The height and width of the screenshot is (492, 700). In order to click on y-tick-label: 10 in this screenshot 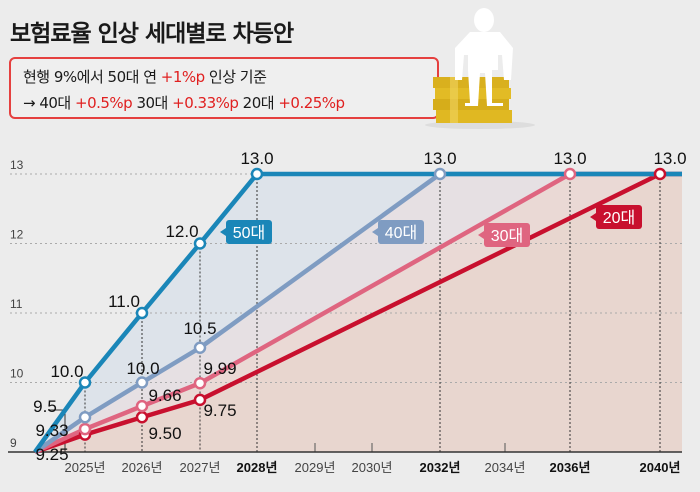, I will do `click(17, 374)`.